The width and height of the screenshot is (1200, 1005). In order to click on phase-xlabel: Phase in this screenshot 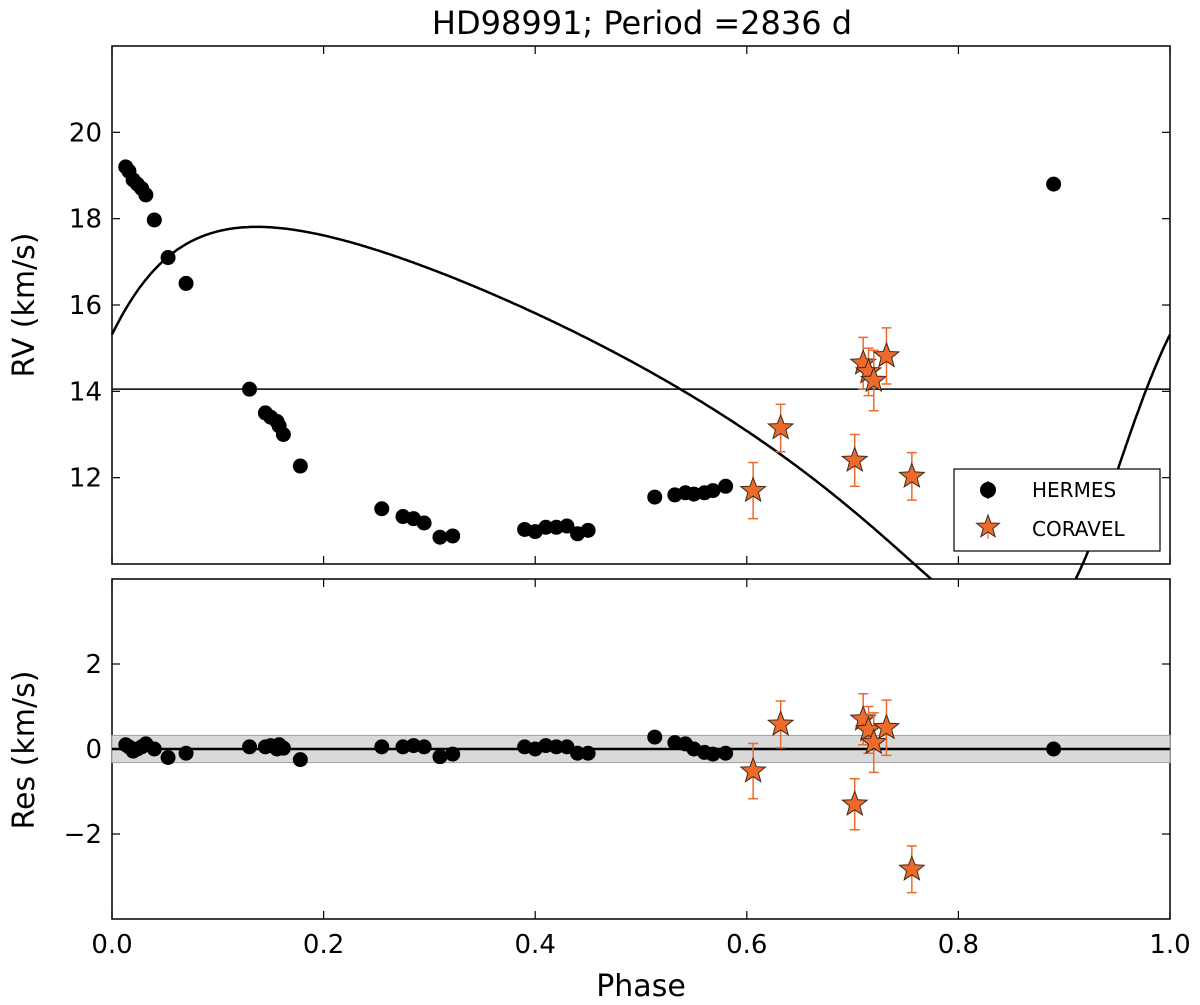, I will do `click(641, 986)`.